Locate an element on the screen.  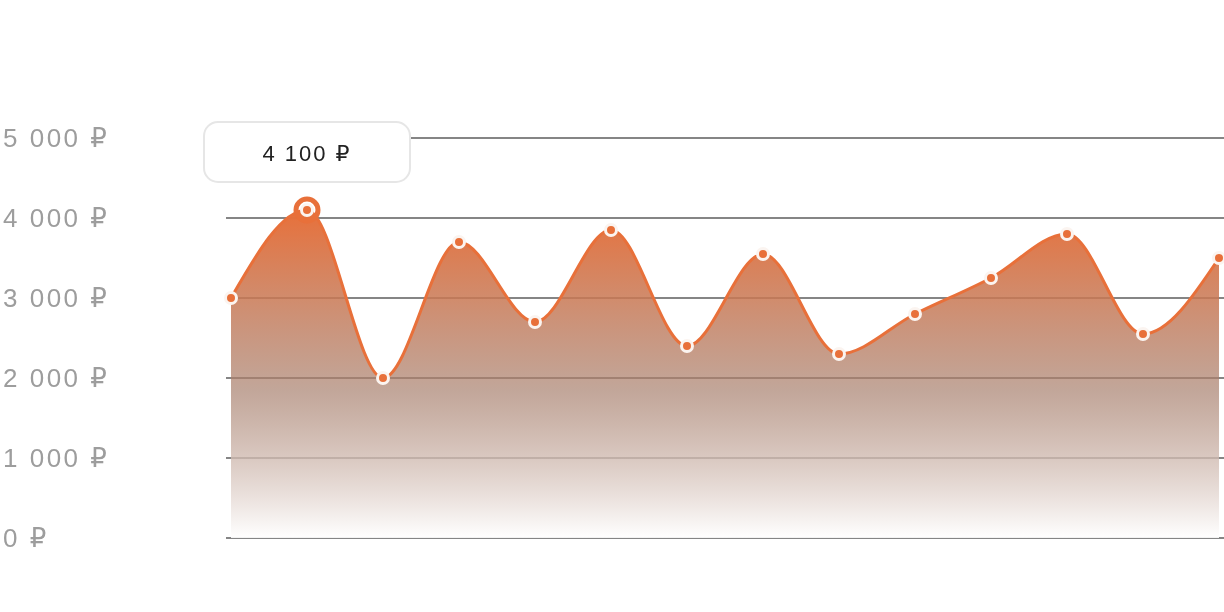
y-tick-label: 2 000 ₽ is located at coordinates (56, 378).